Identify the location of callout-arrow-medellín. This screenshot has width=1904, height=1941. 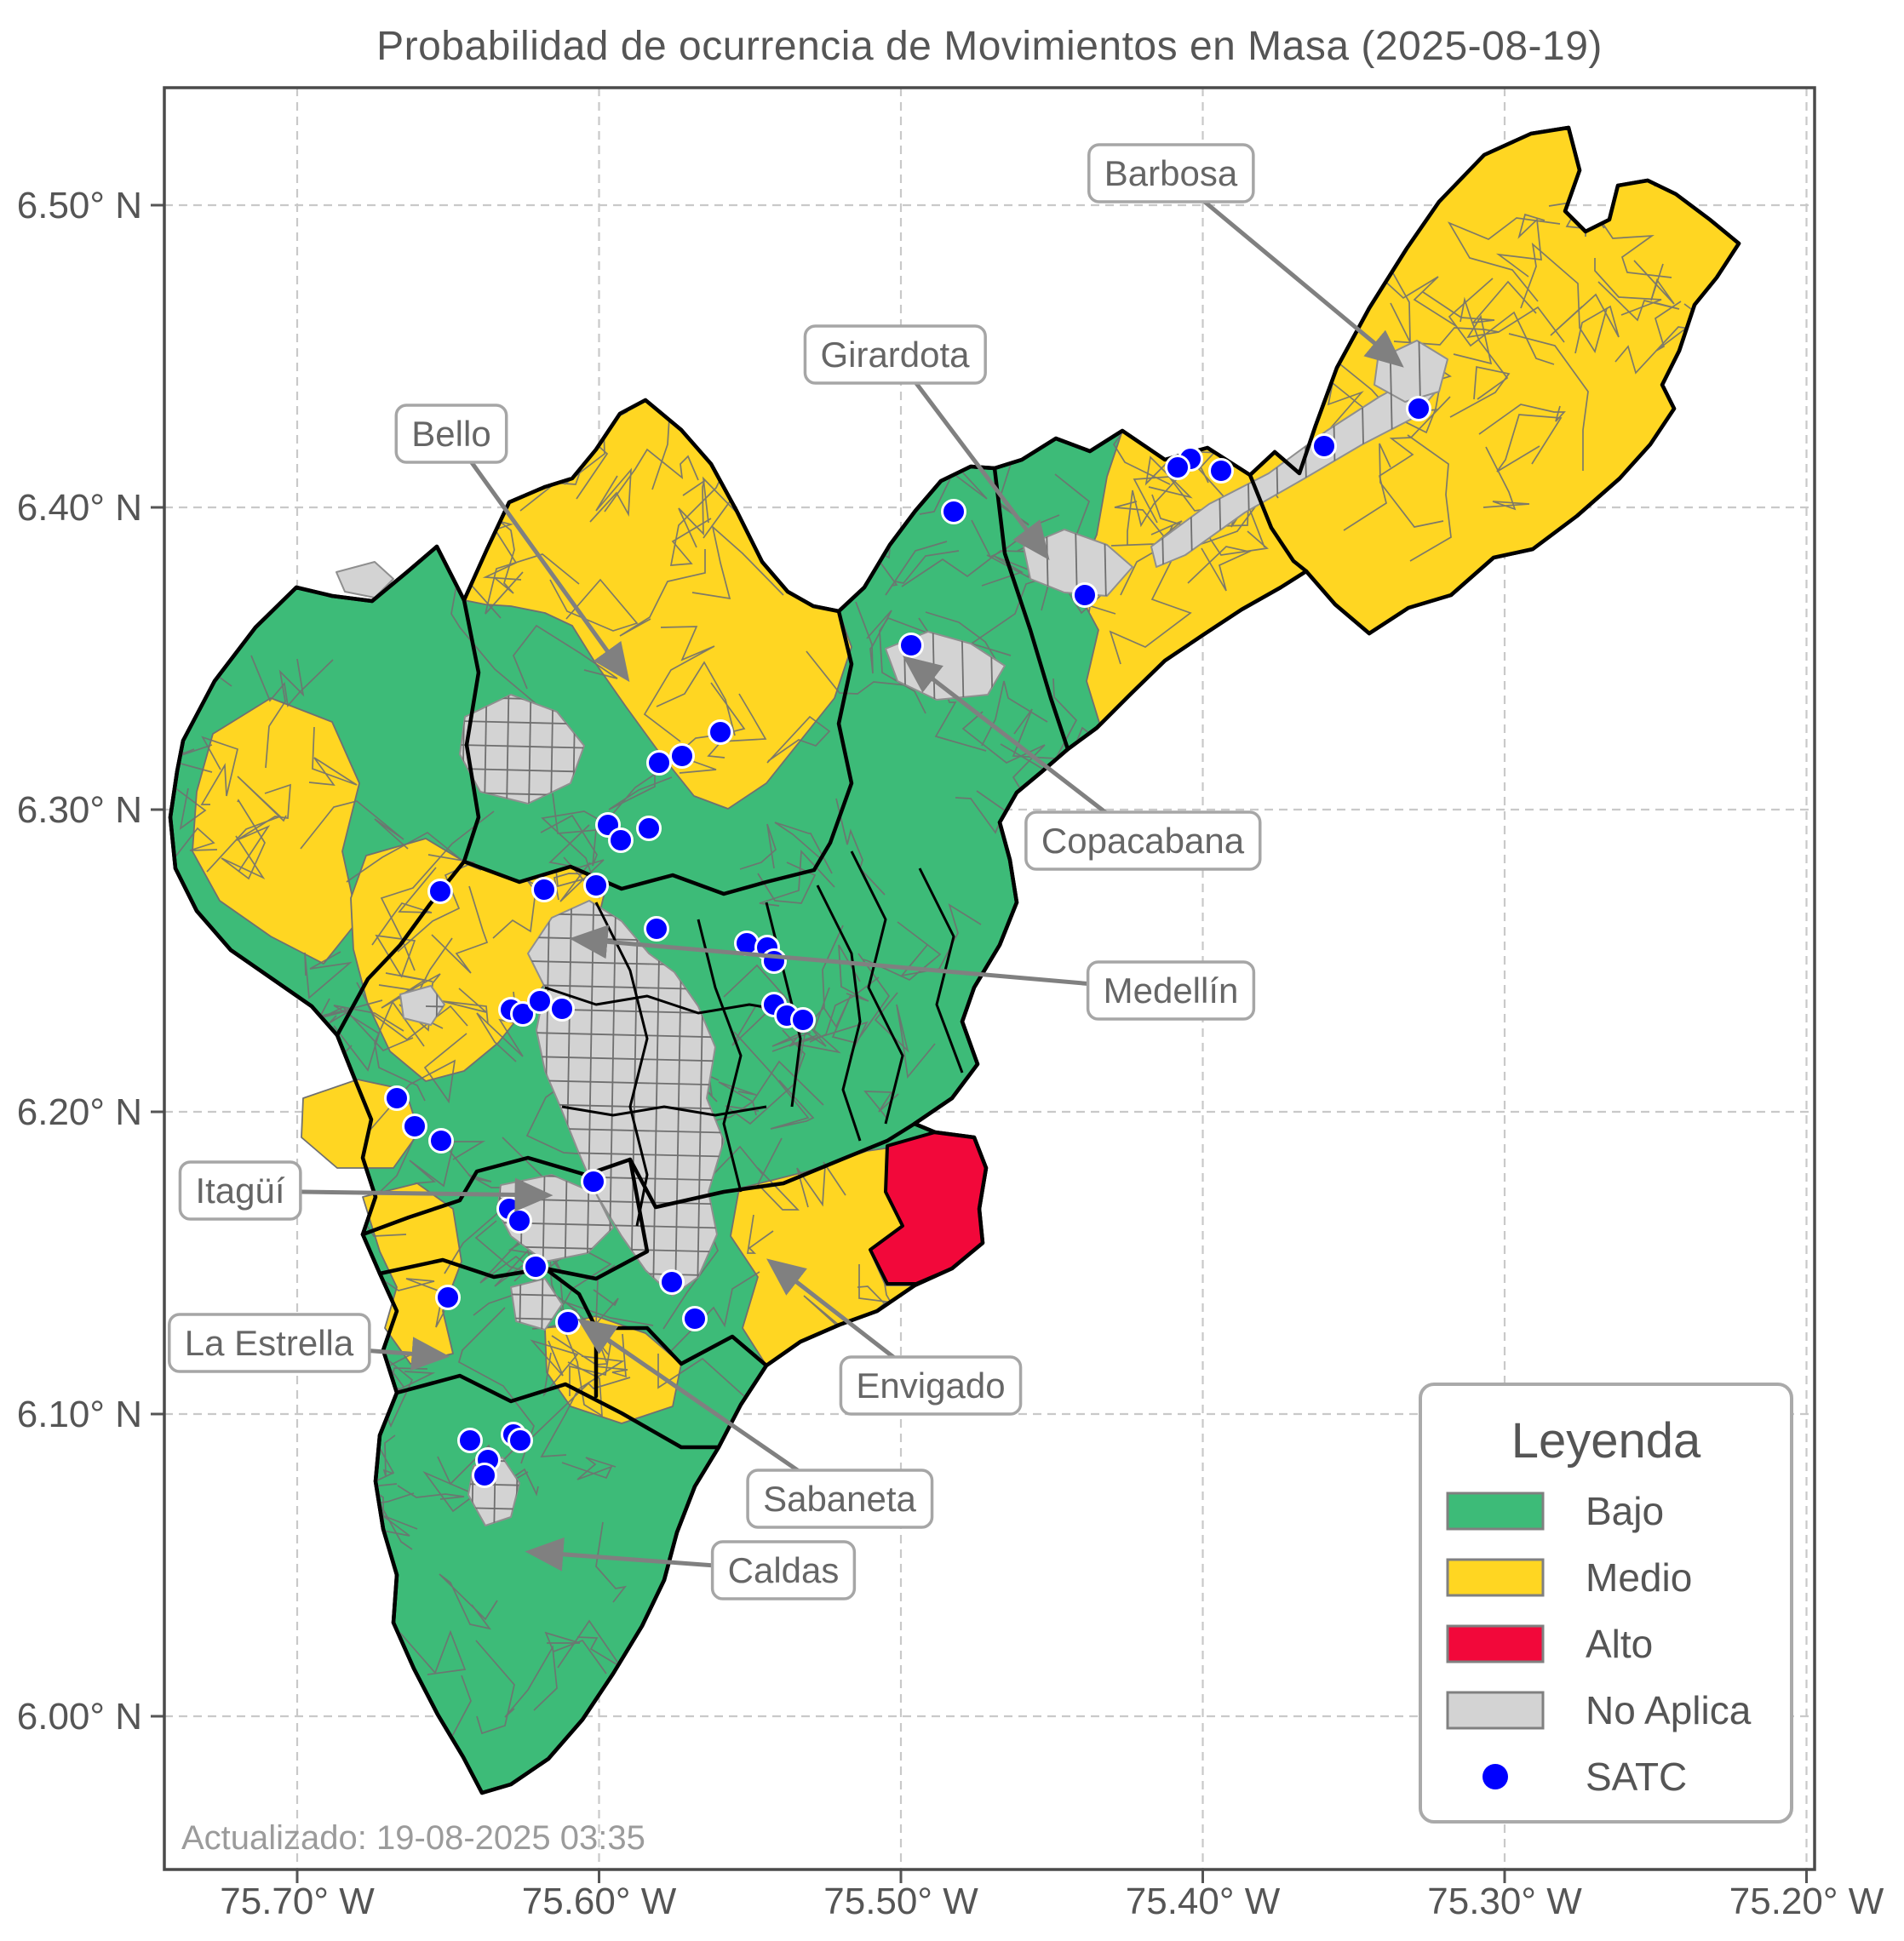
(870, 959).